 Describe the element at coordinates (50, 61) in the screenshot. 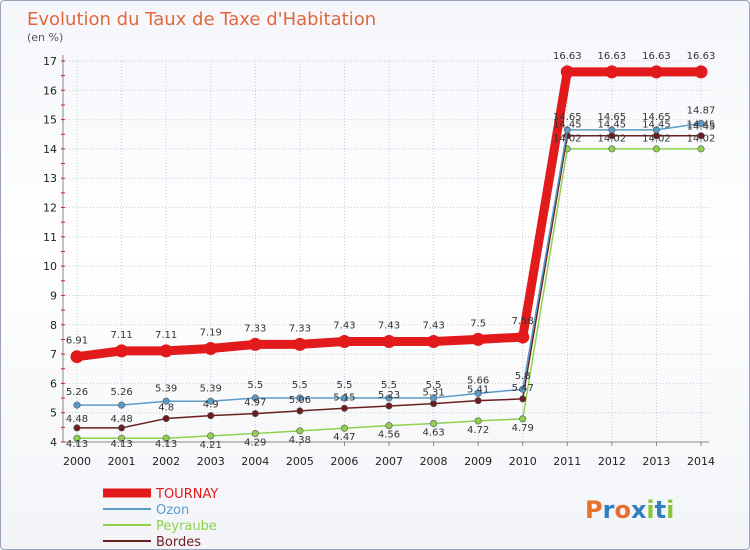

I see `y-tick-label: 17` at that location.